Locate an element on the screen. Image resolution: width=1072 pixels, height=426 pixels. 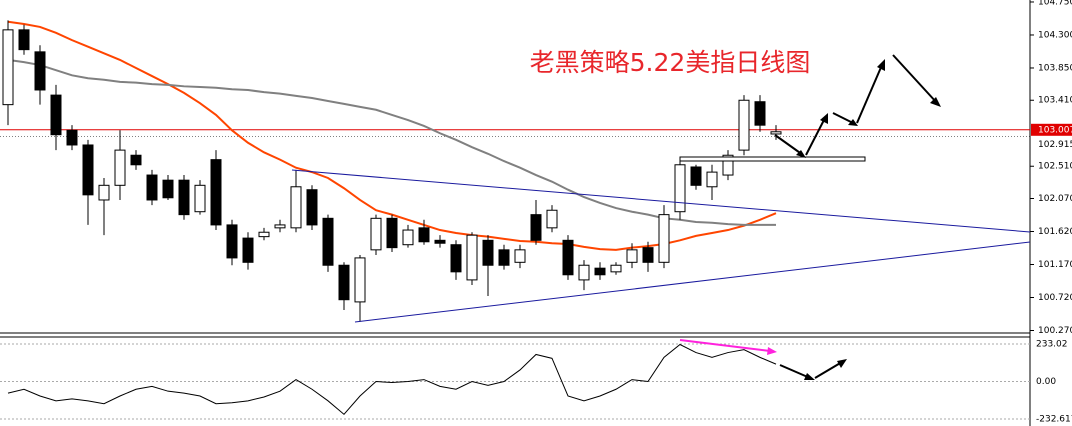
zone-box is located at coordinates (772, 159).